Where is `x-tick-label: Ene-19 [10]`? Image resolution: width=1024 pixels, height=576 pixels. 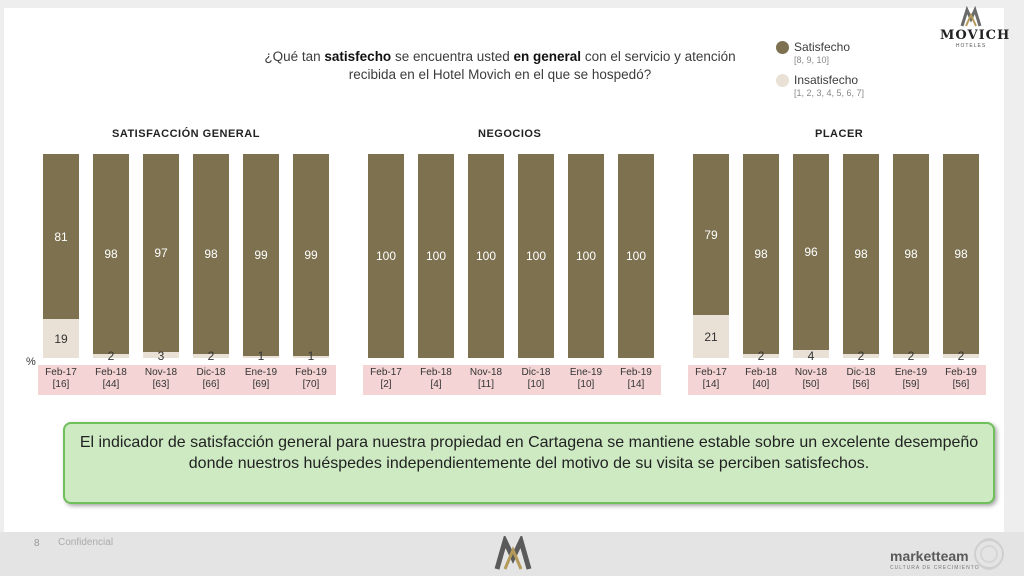
x-tick-label: Ene-19 [10] is located at coordinates (586, 379).